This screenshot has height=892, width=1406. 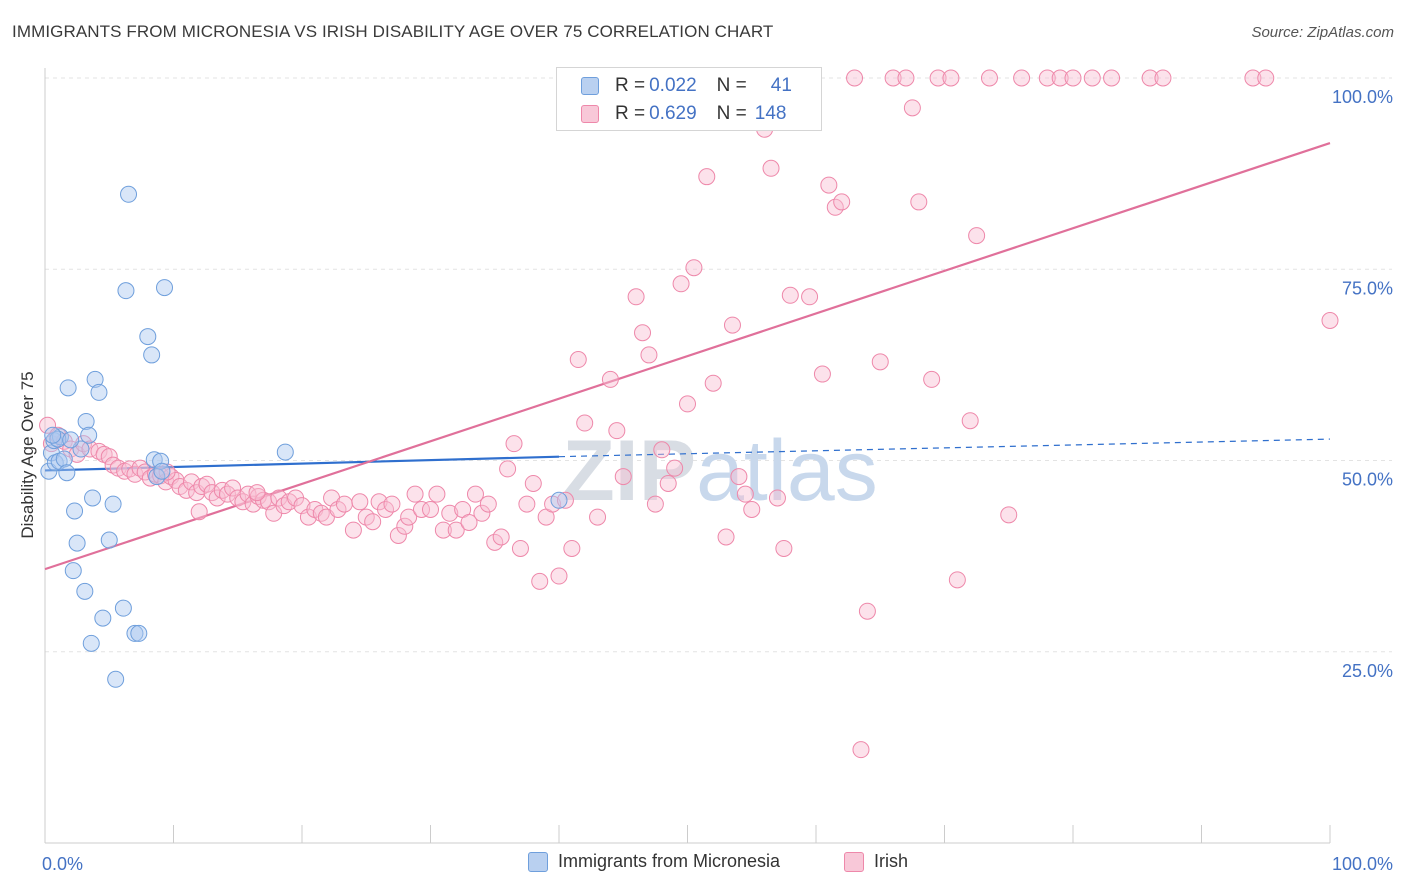 I want to click on micronesia-trend-extension, so click(x=944, y=448).